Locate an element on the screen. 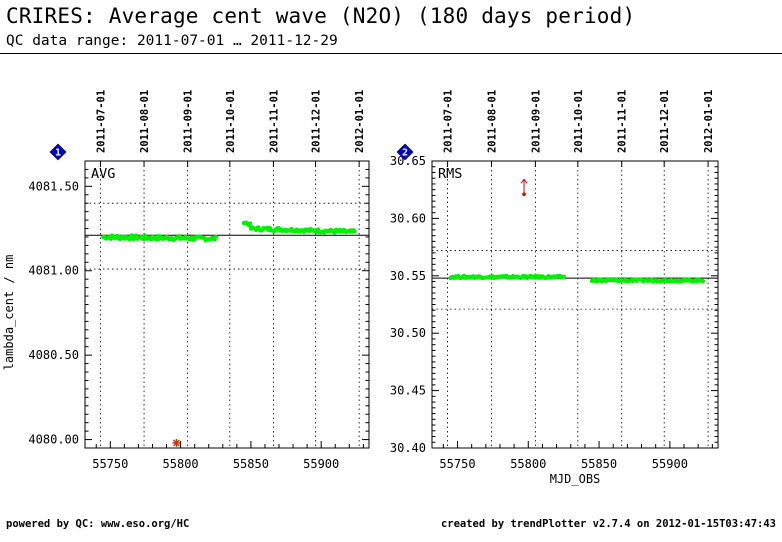 The image size is (782, 542). chart-subtitle: QC data range: 2011-07-01 … 2011-12-29 is located at coordinates (172, 41).